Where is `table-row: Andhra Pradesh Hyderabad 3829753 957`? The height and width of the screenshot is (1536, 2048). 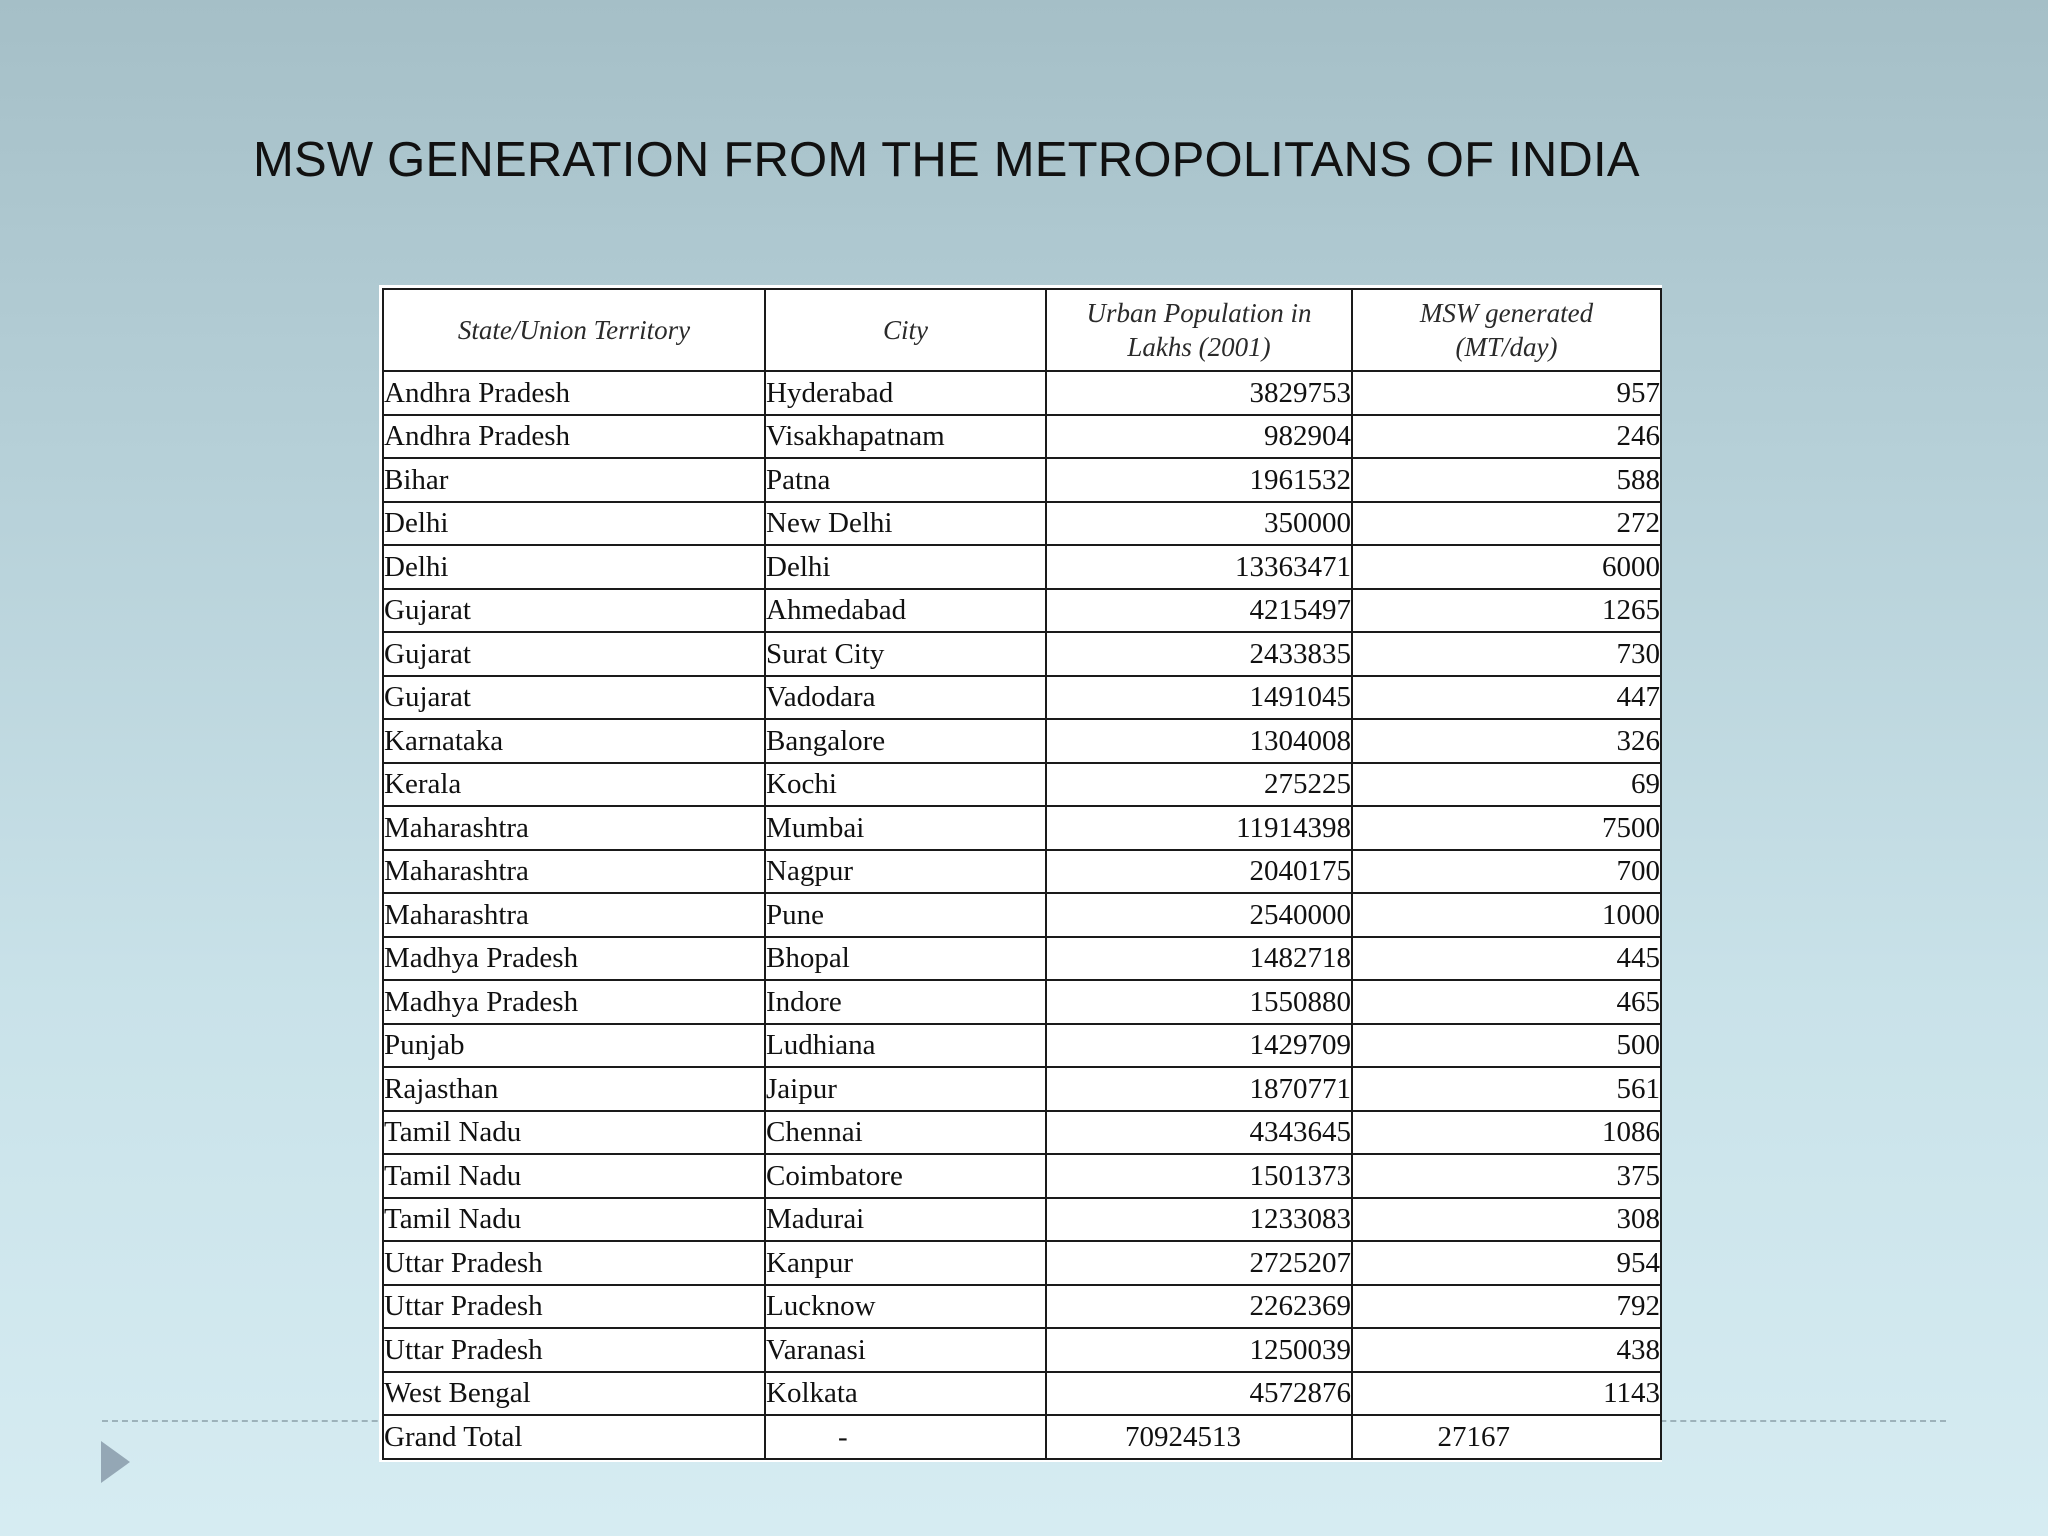
table-row: Andhra Pradesh Hyderabad 3829753 957 is located at coordinates (1022, 393).